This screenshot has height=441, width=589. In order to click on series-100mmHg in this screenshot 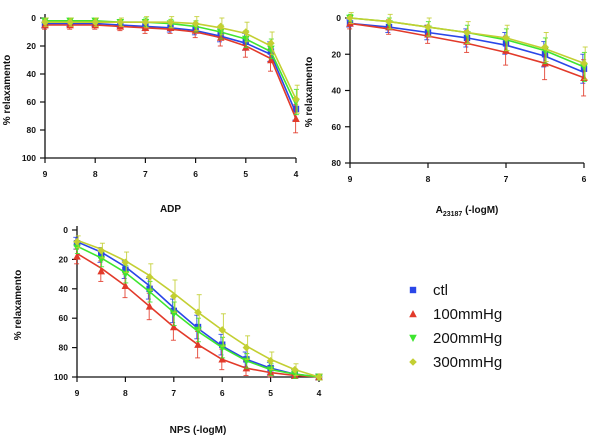, I will do `click(170, 77)`.